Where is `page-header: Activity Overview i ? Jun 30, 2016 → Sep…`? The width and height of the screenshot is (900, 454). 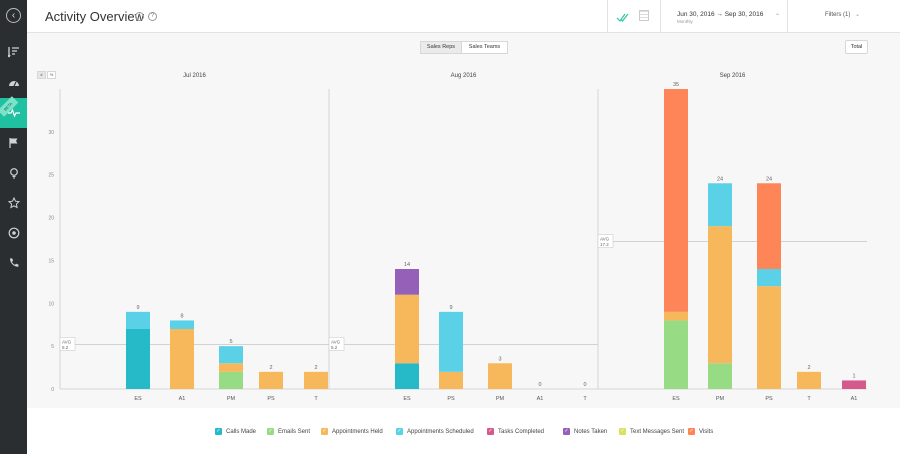
page-header: Activity Overview i ? Jun 30, 2016 → Sep… is located at coordinates (463, 16).